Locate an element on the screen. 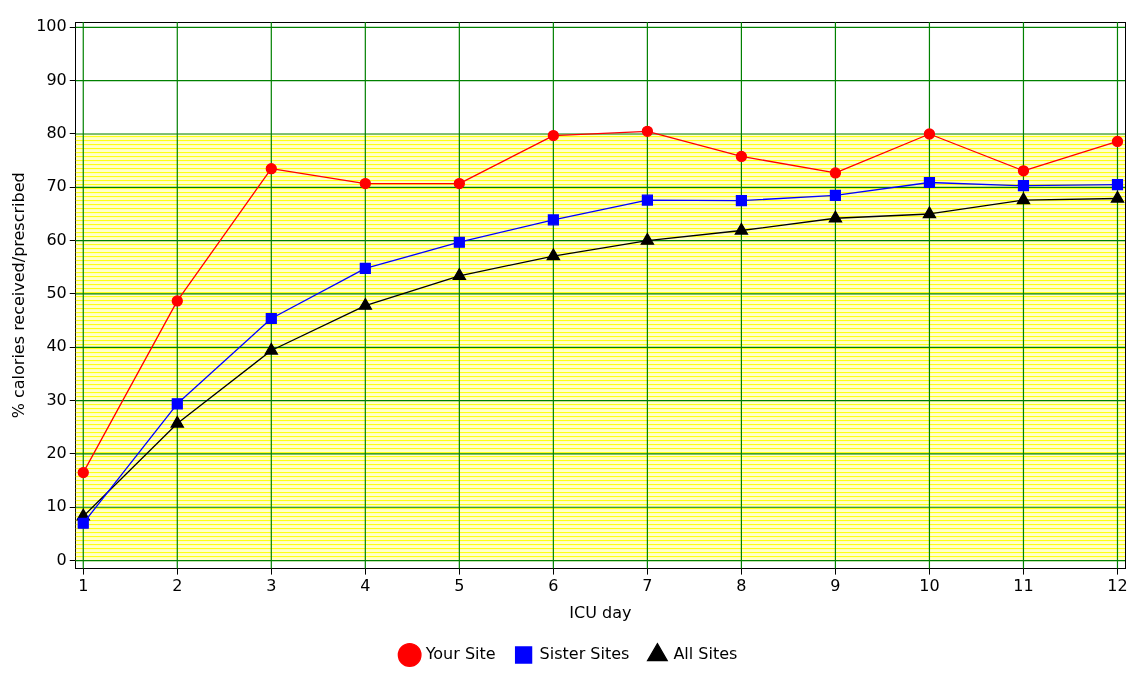  x-axis-title: ICU day is located at coordinates (600, 612).